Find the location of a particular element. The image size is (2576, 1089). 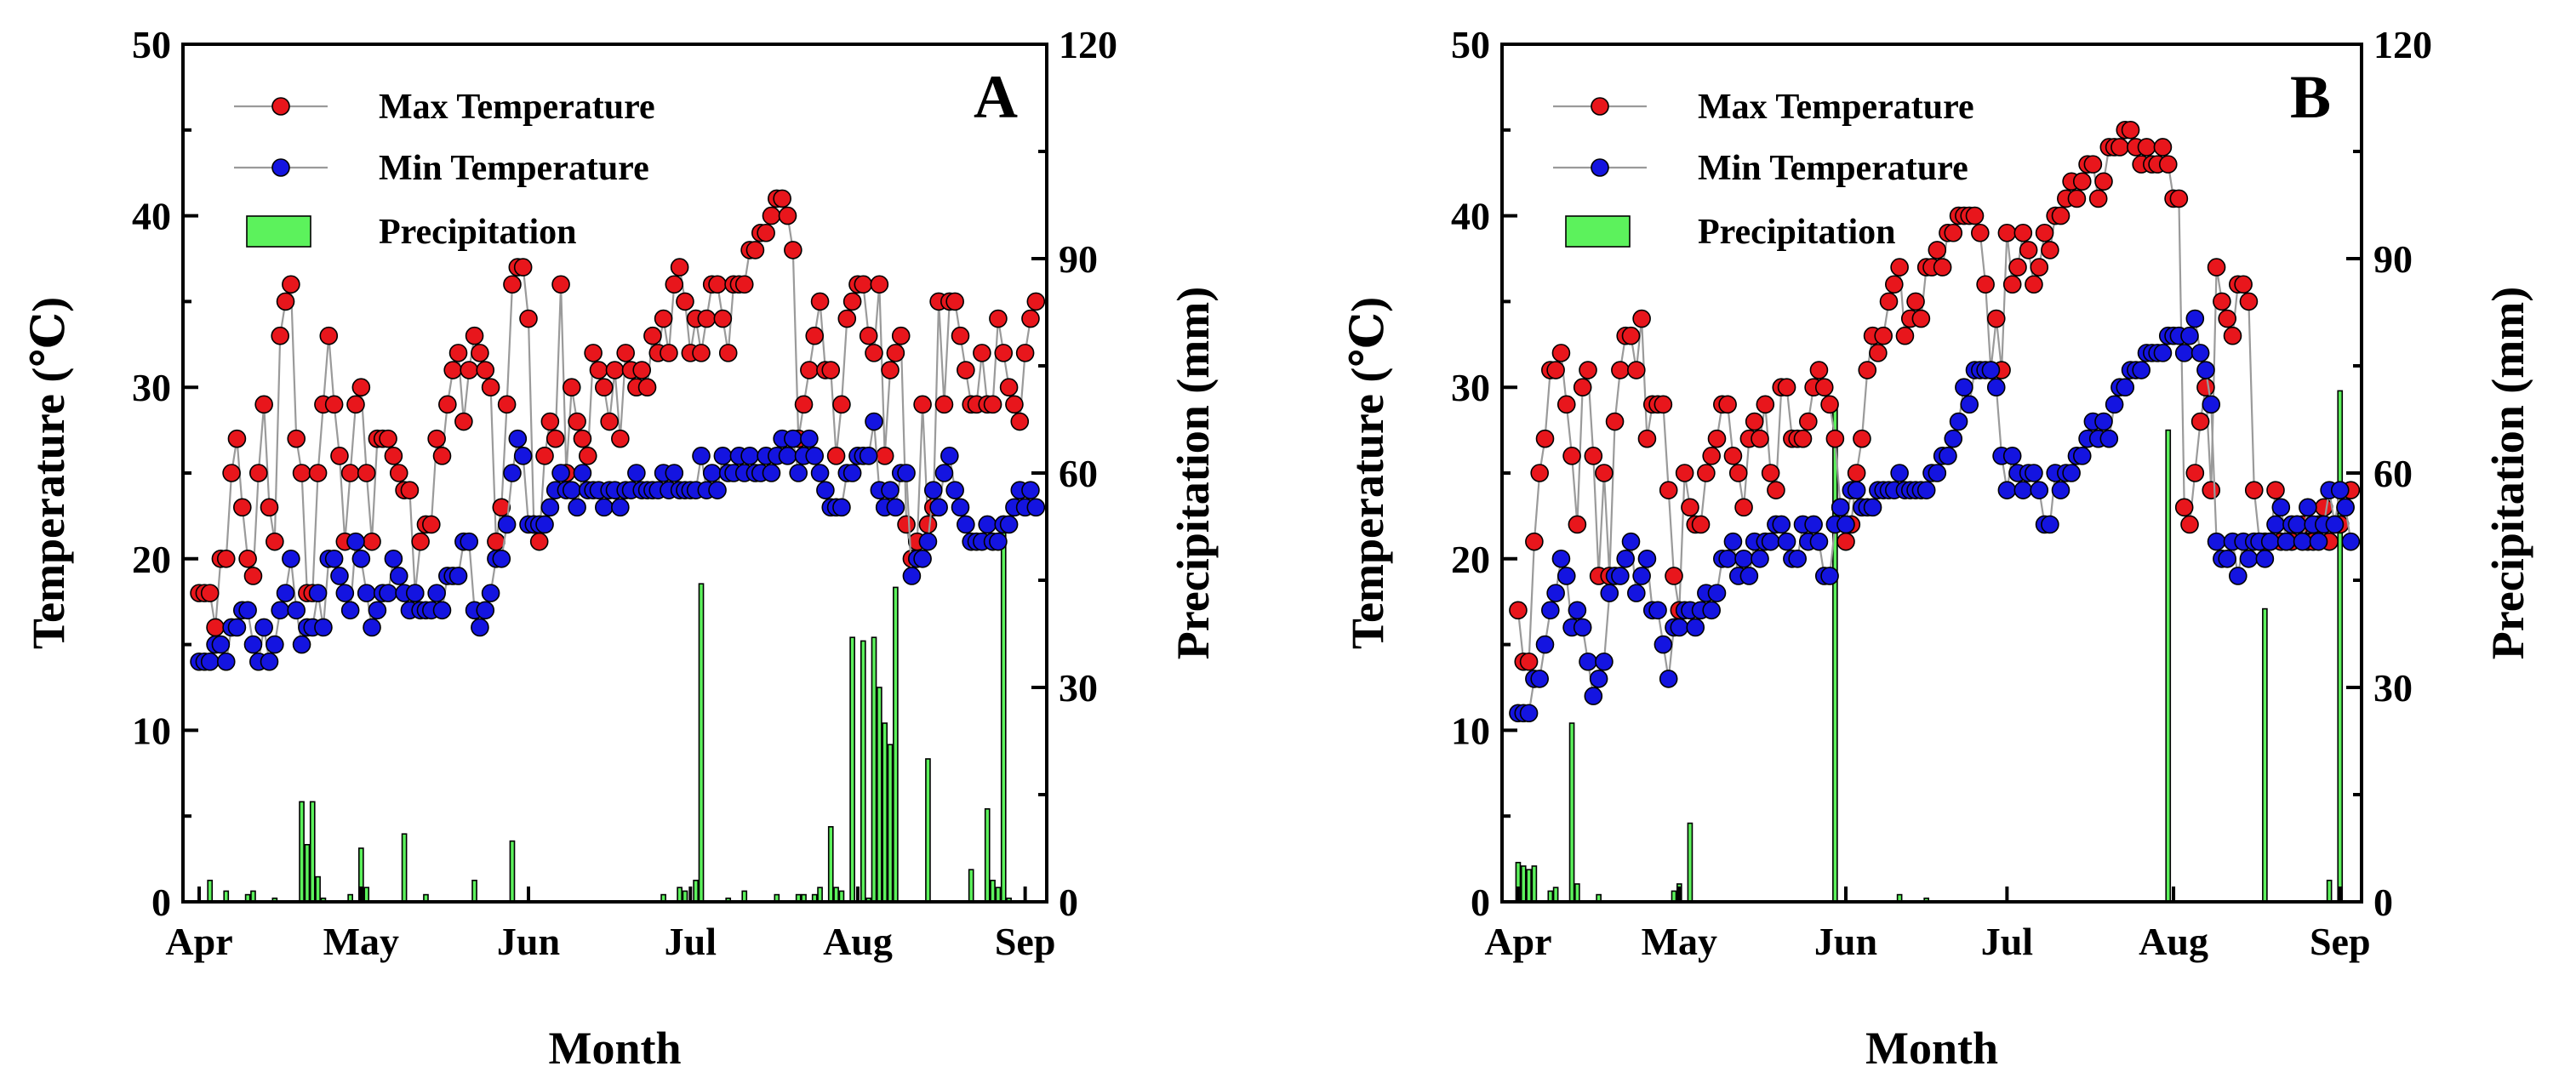

legend-label-precipitation: Precipitation is located at coordinates (1797, 232).